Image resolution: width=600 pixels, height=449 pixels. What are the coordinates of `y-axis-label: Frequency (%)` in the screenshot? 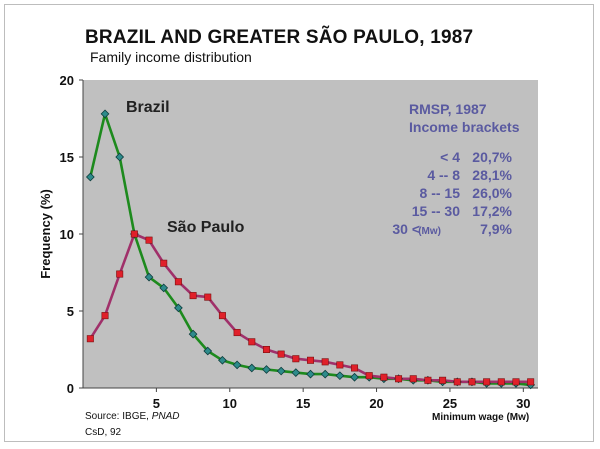 It's located at (45, 234).